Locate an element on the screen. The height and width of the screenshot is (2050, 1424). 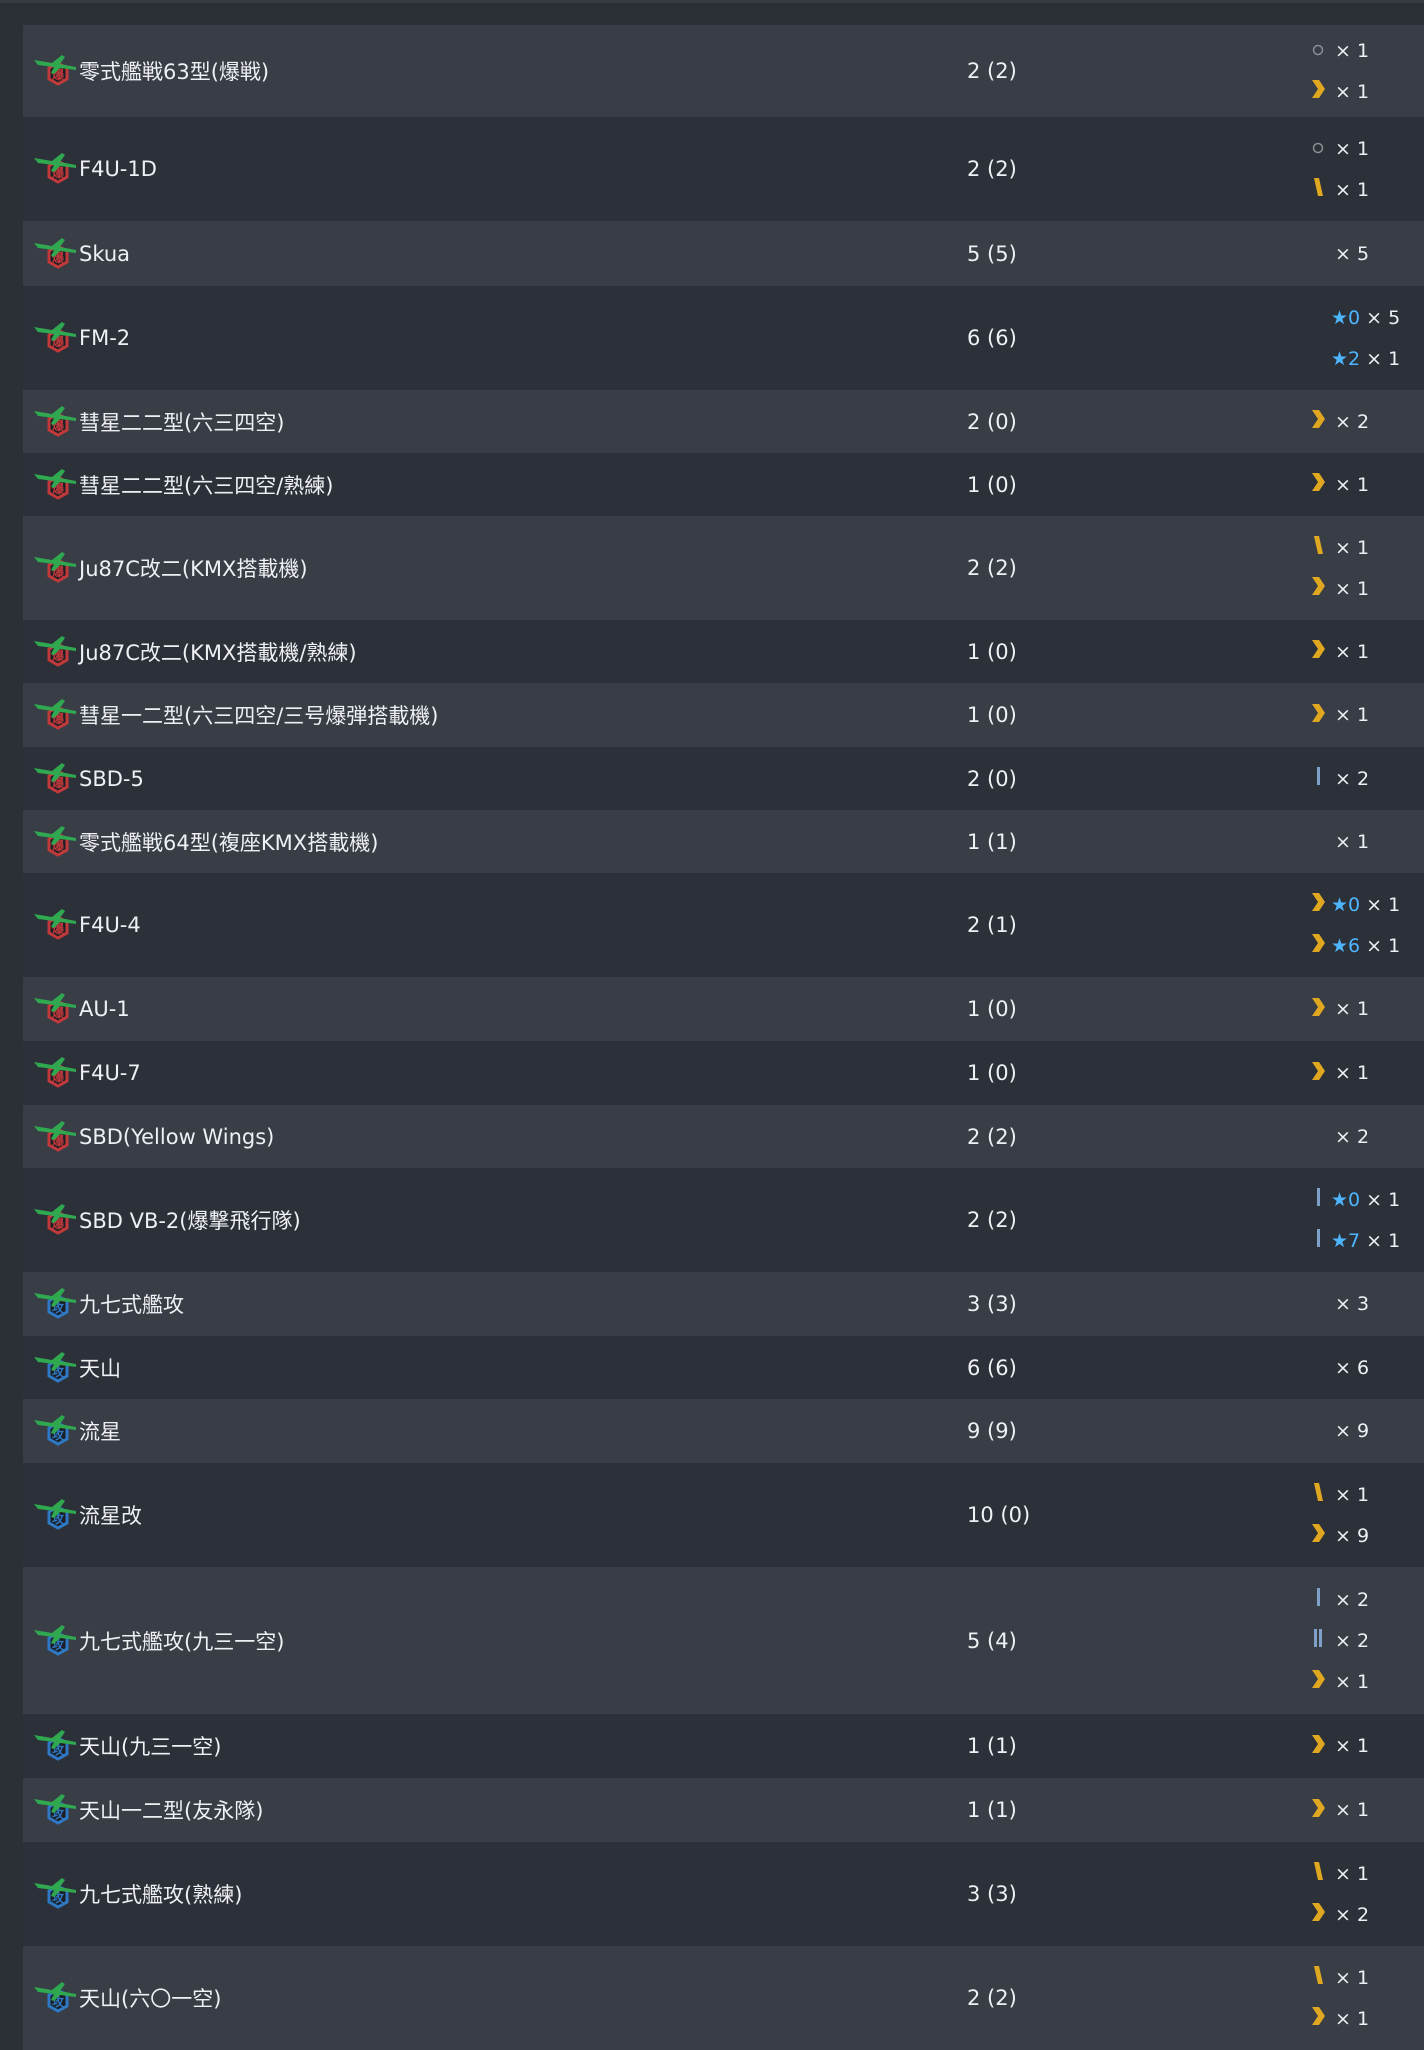
proficiency-quantity: × 9 is located at coordinates (1352, 1431).